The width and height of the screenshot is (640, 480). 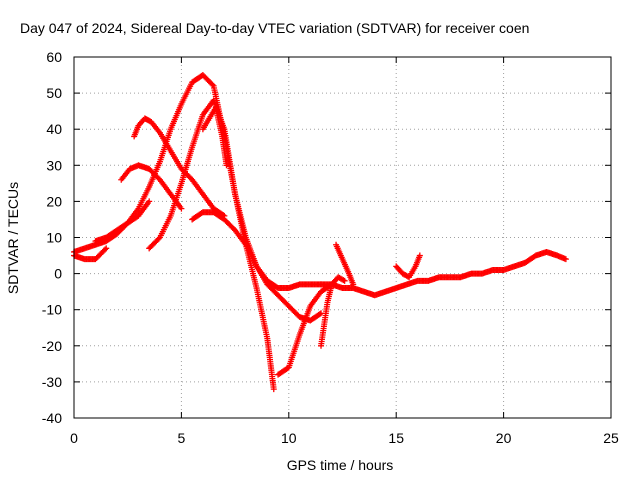 I want to click on y-tick-label: 40, so click(x=54, y=129).